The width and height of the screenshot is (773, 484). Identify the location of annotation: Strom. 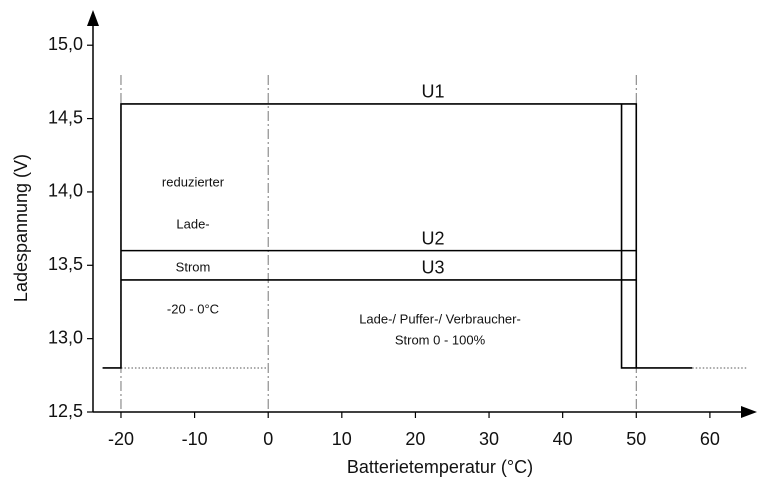
(193, 266).